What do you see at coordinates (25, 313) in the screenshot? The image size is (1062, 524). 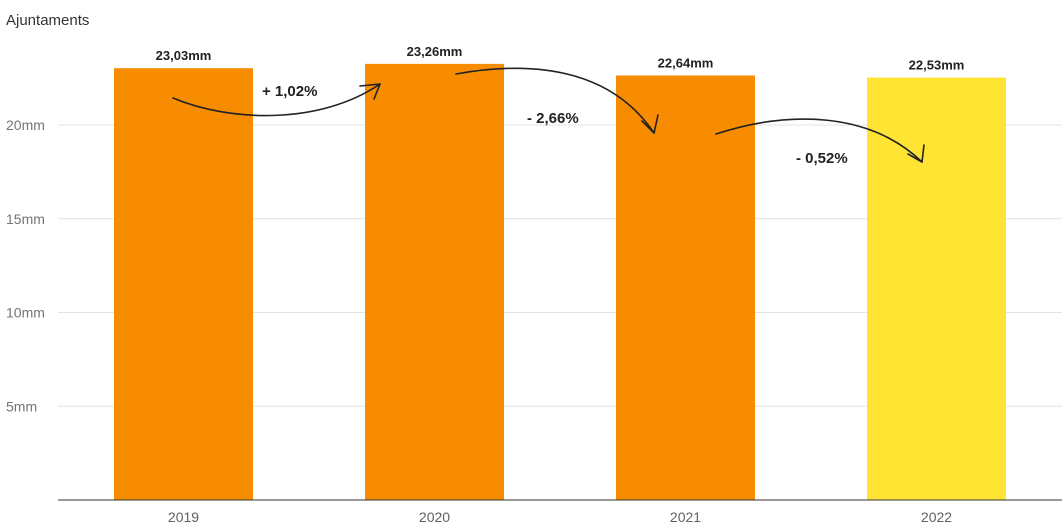 I see `y-tick-label: 10mm` at bounding box center [25, 313].